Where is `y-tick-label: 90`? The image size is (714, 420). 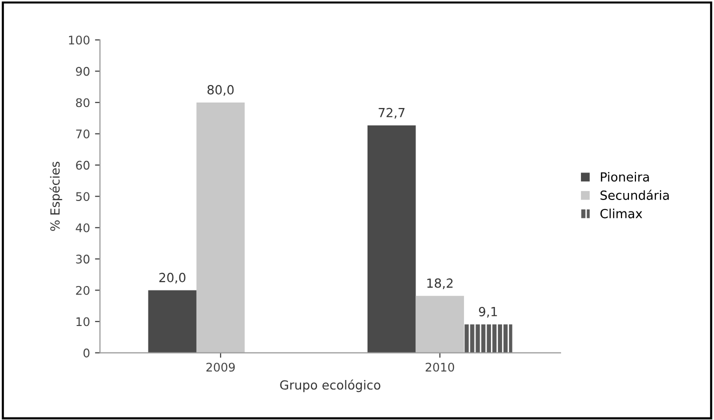 y-tick-label: 90 is located at coordinates (83, 71).